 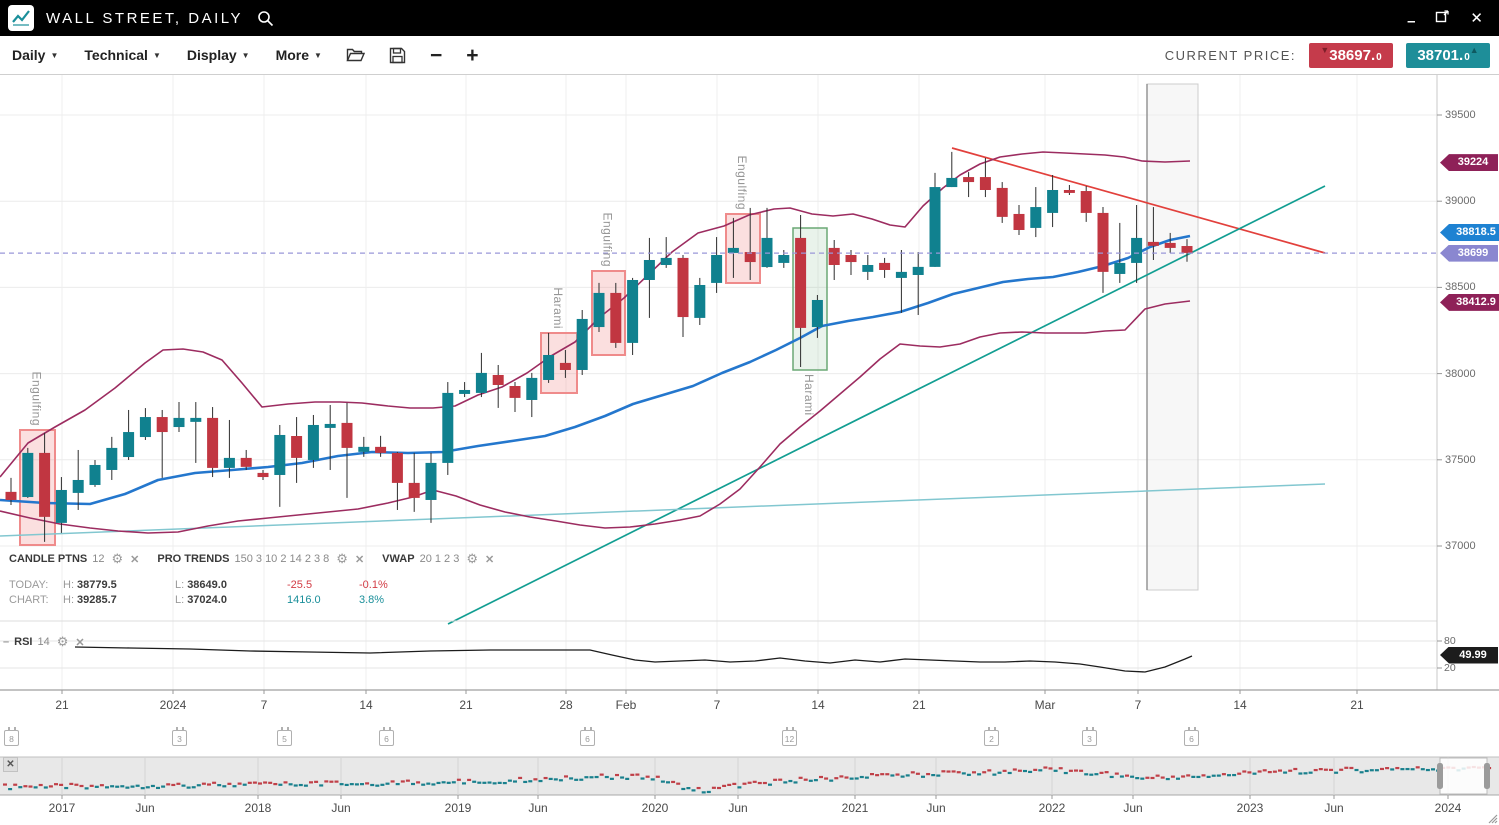 I want to click on selection-box, so click(x=1172, y=337).